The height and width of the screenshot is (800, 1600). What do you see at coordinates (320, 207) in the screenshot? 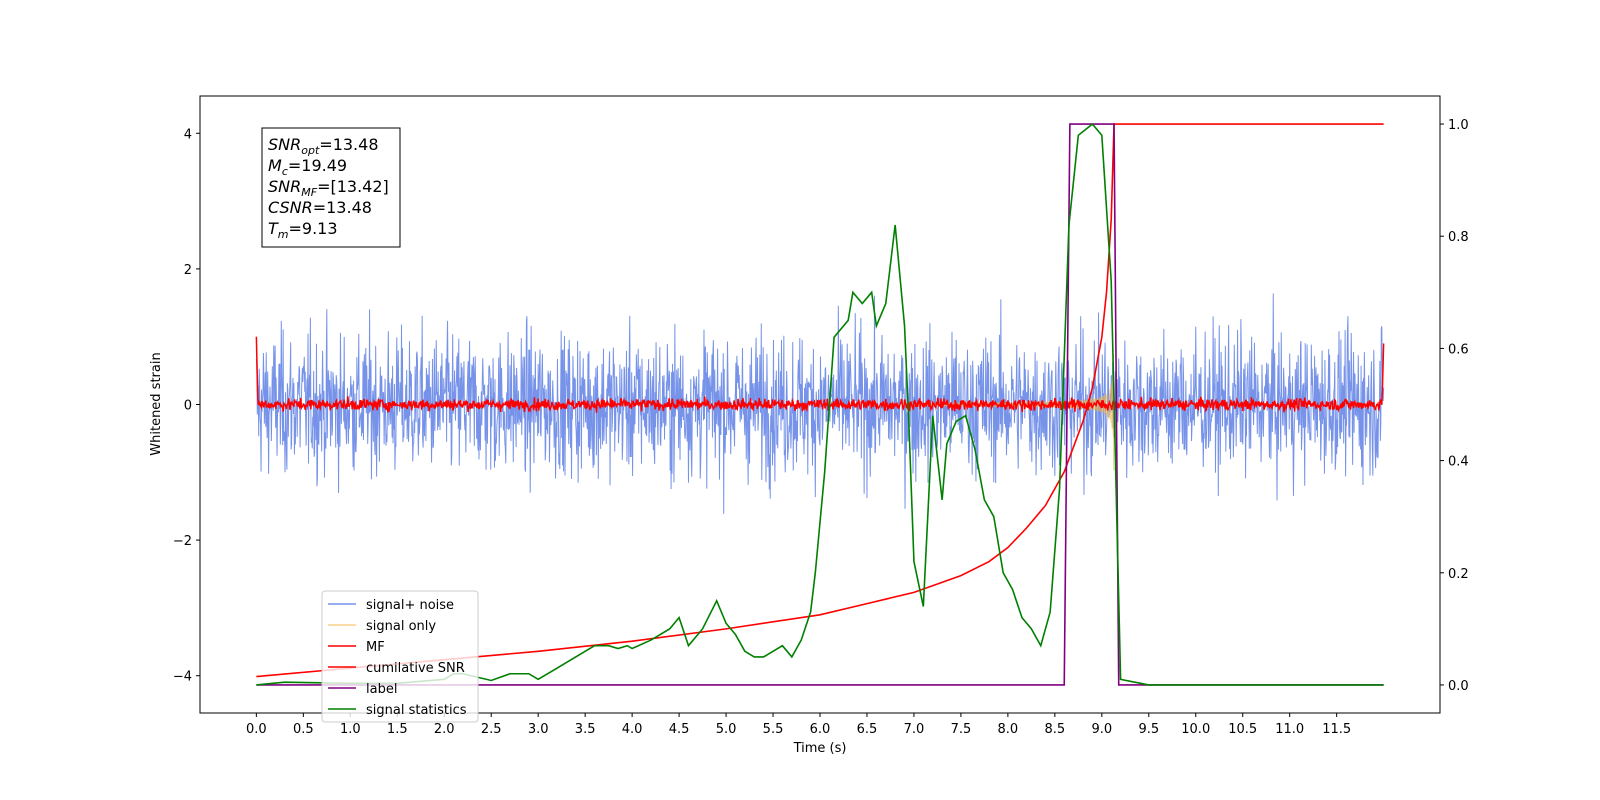
I see `annotation-line: CSNR=13.48` at bounding box center [320, 207].